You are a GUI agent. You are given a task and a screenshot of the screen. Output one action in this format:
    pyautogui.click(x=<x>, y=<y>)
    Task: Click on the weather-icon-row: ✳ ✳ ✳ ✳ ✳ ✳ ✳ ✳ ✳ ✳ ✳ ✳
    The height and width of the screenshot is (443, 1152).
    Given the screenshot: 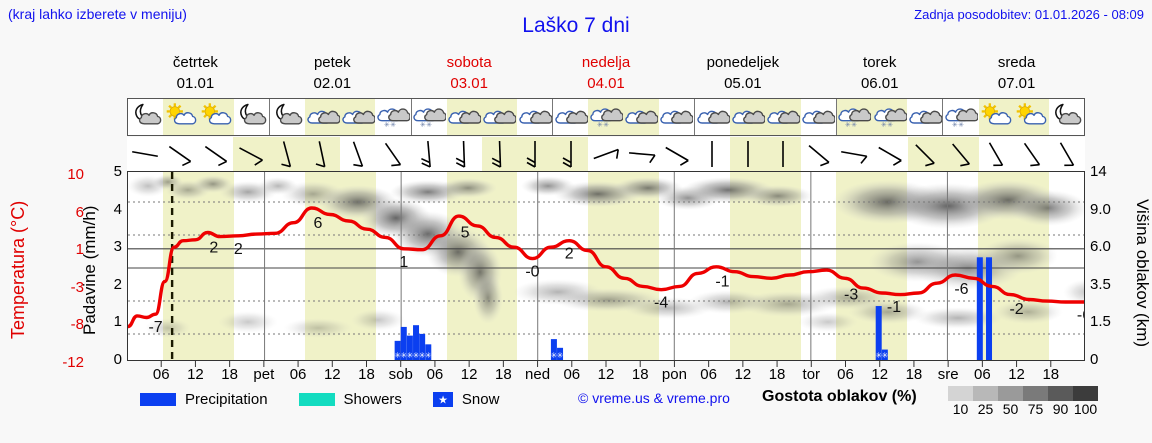 What is the action you would take?
    pyautogui.click(x=606, y=117)
    